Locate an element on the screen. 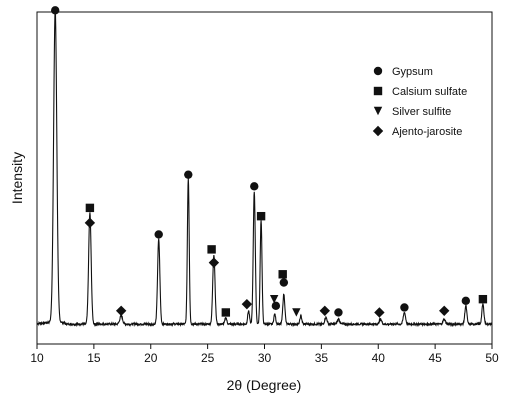 This screenshot has width=506, height=403. x-tick-label: 35 is located at coordinates (322, 358).